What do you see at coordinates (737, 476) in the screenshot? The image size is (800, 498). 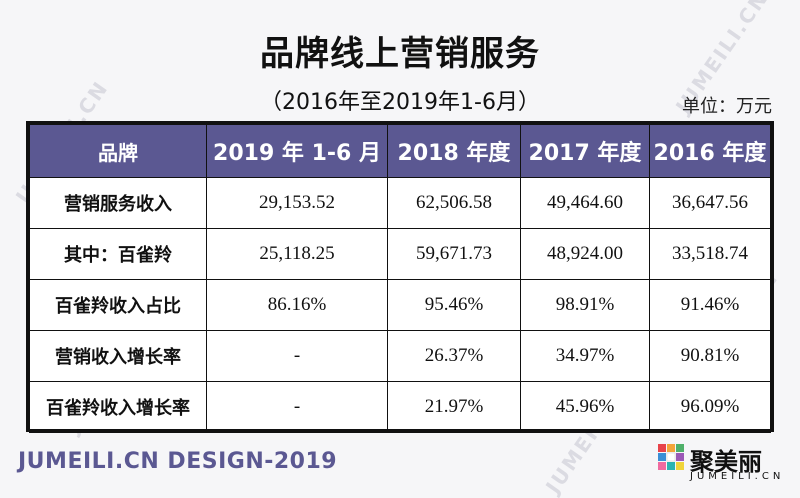 I see `logo-subtext: JUMEILI.CN` at bounding box center [737, 476].